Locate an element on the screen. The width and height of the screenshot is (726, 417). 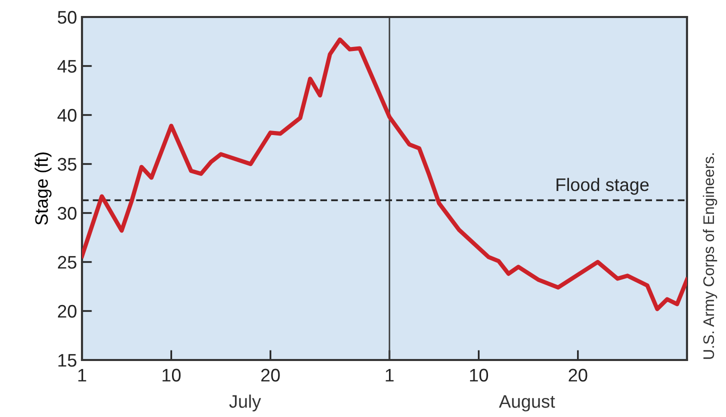
y-tick-label: 45 is located at coordinates (66, 66).